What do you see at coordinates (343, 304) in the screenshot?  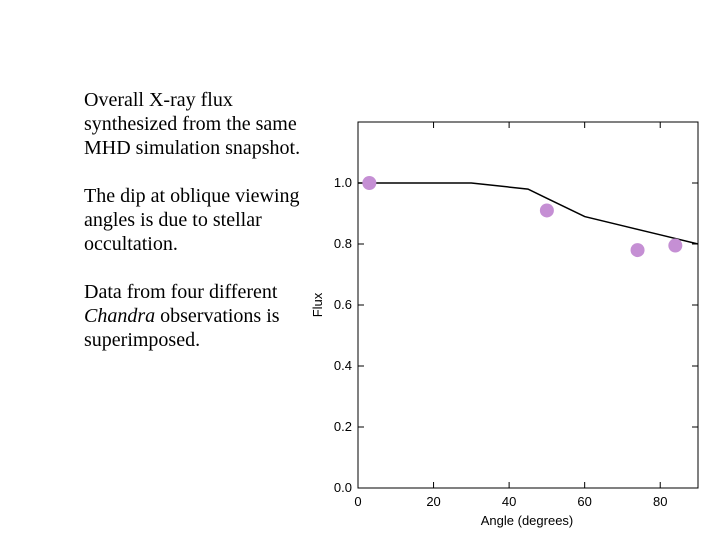 I see `y-tick-label: 0.6` at bounding box center [343, 304].